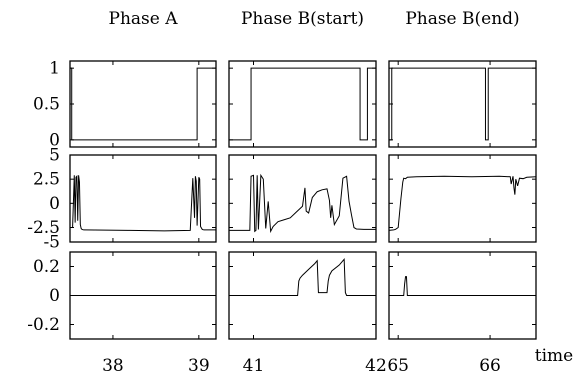 The width and height of the screenshot is (574, 384). I want to click on ytick-label-row2-2: 2.5, so click(46, 180).